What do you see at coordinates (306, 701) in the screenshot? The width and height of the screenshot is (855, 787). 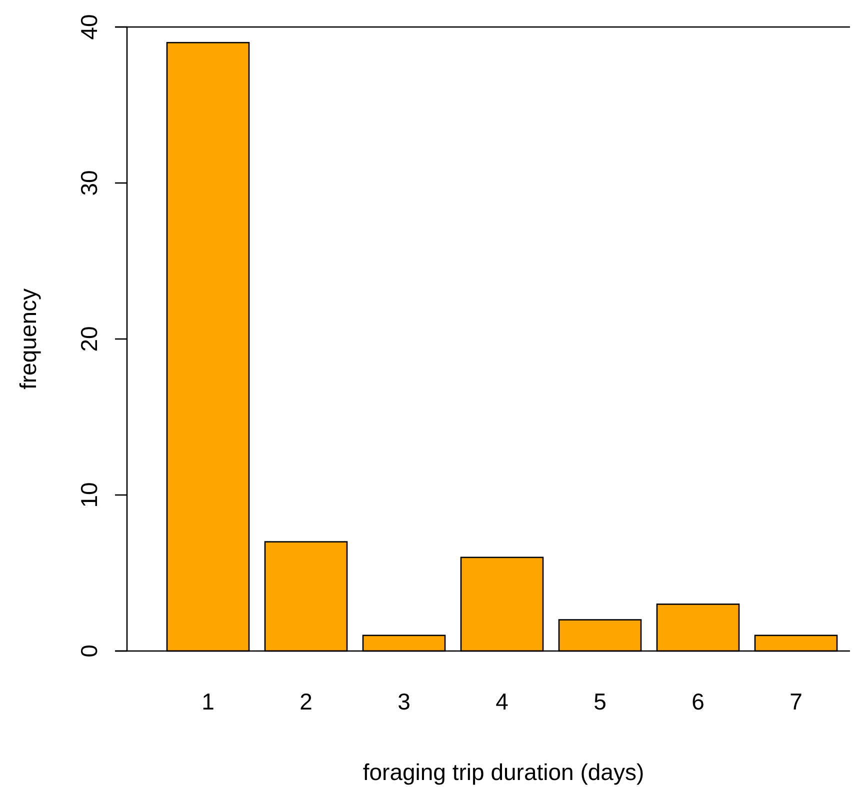 I see `x-tick-label: 2` at bounding box center [306, 701].